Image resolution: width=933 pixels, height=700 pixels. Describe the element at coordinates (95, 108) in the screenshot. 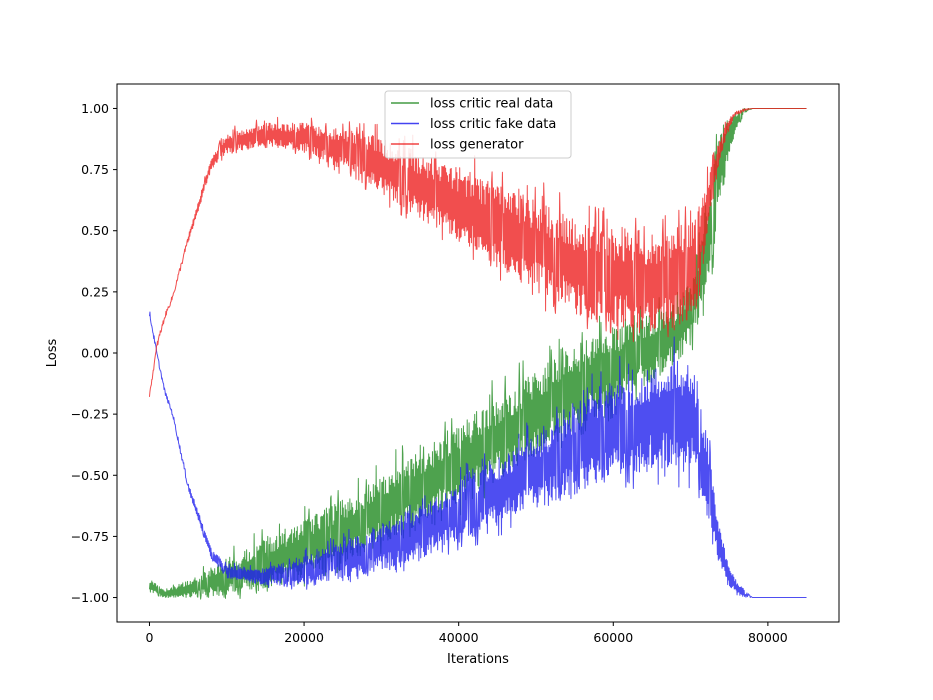

I see `y-tick-label: 1.00` at that location.